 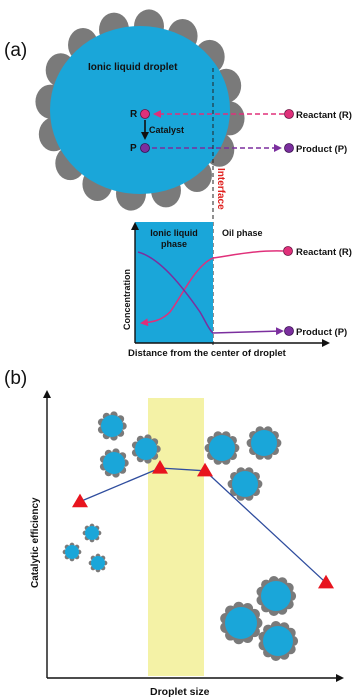 I want to click on optimal-size-band, so click(x=176, y=537).